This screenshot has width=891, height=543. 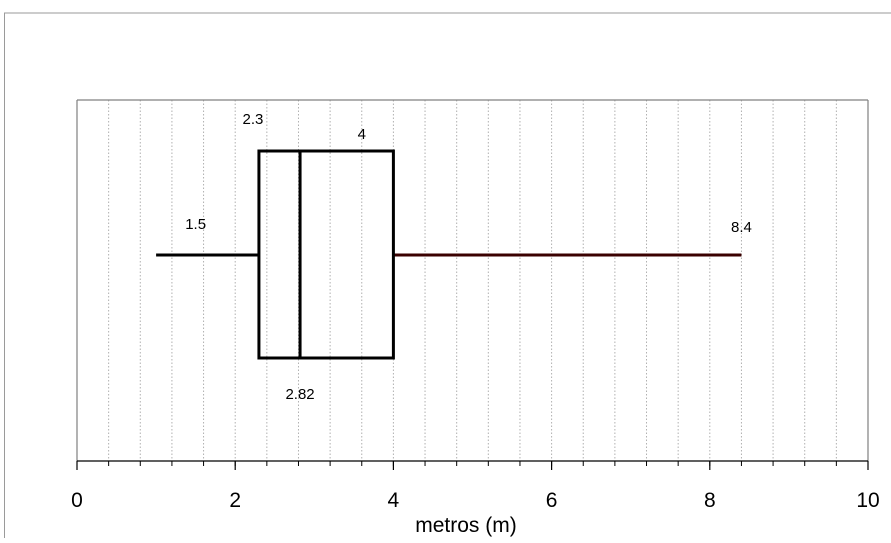 I want to click on annotation-q3: 4, so click(x=362, y=134).